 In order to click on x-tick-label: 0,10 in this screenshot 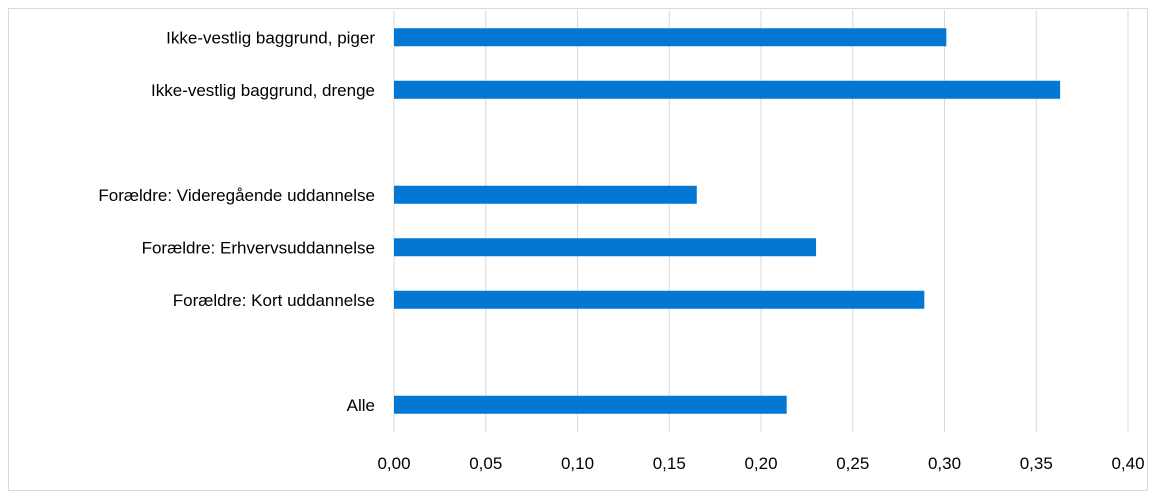, I will do `click(577, 463)`.